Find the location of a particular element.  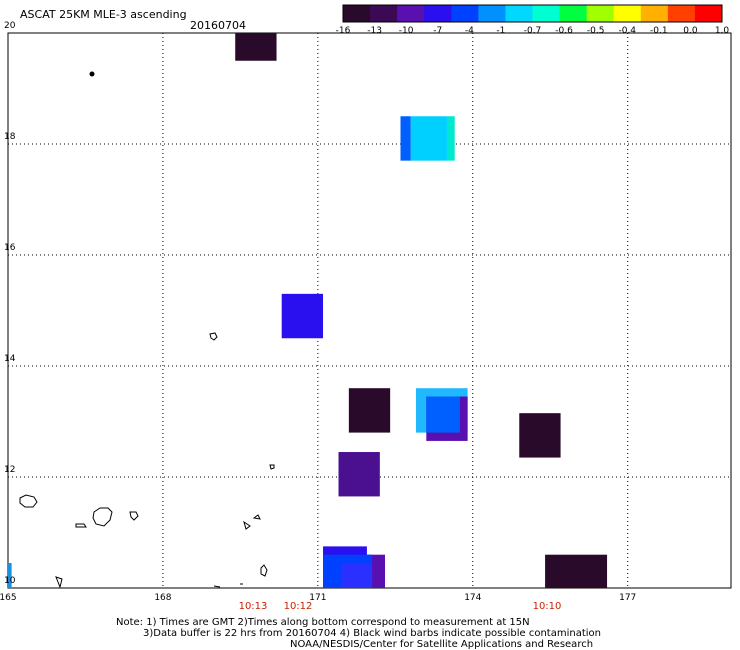

latitude-label: 10 is located at coordinates (10, 581).